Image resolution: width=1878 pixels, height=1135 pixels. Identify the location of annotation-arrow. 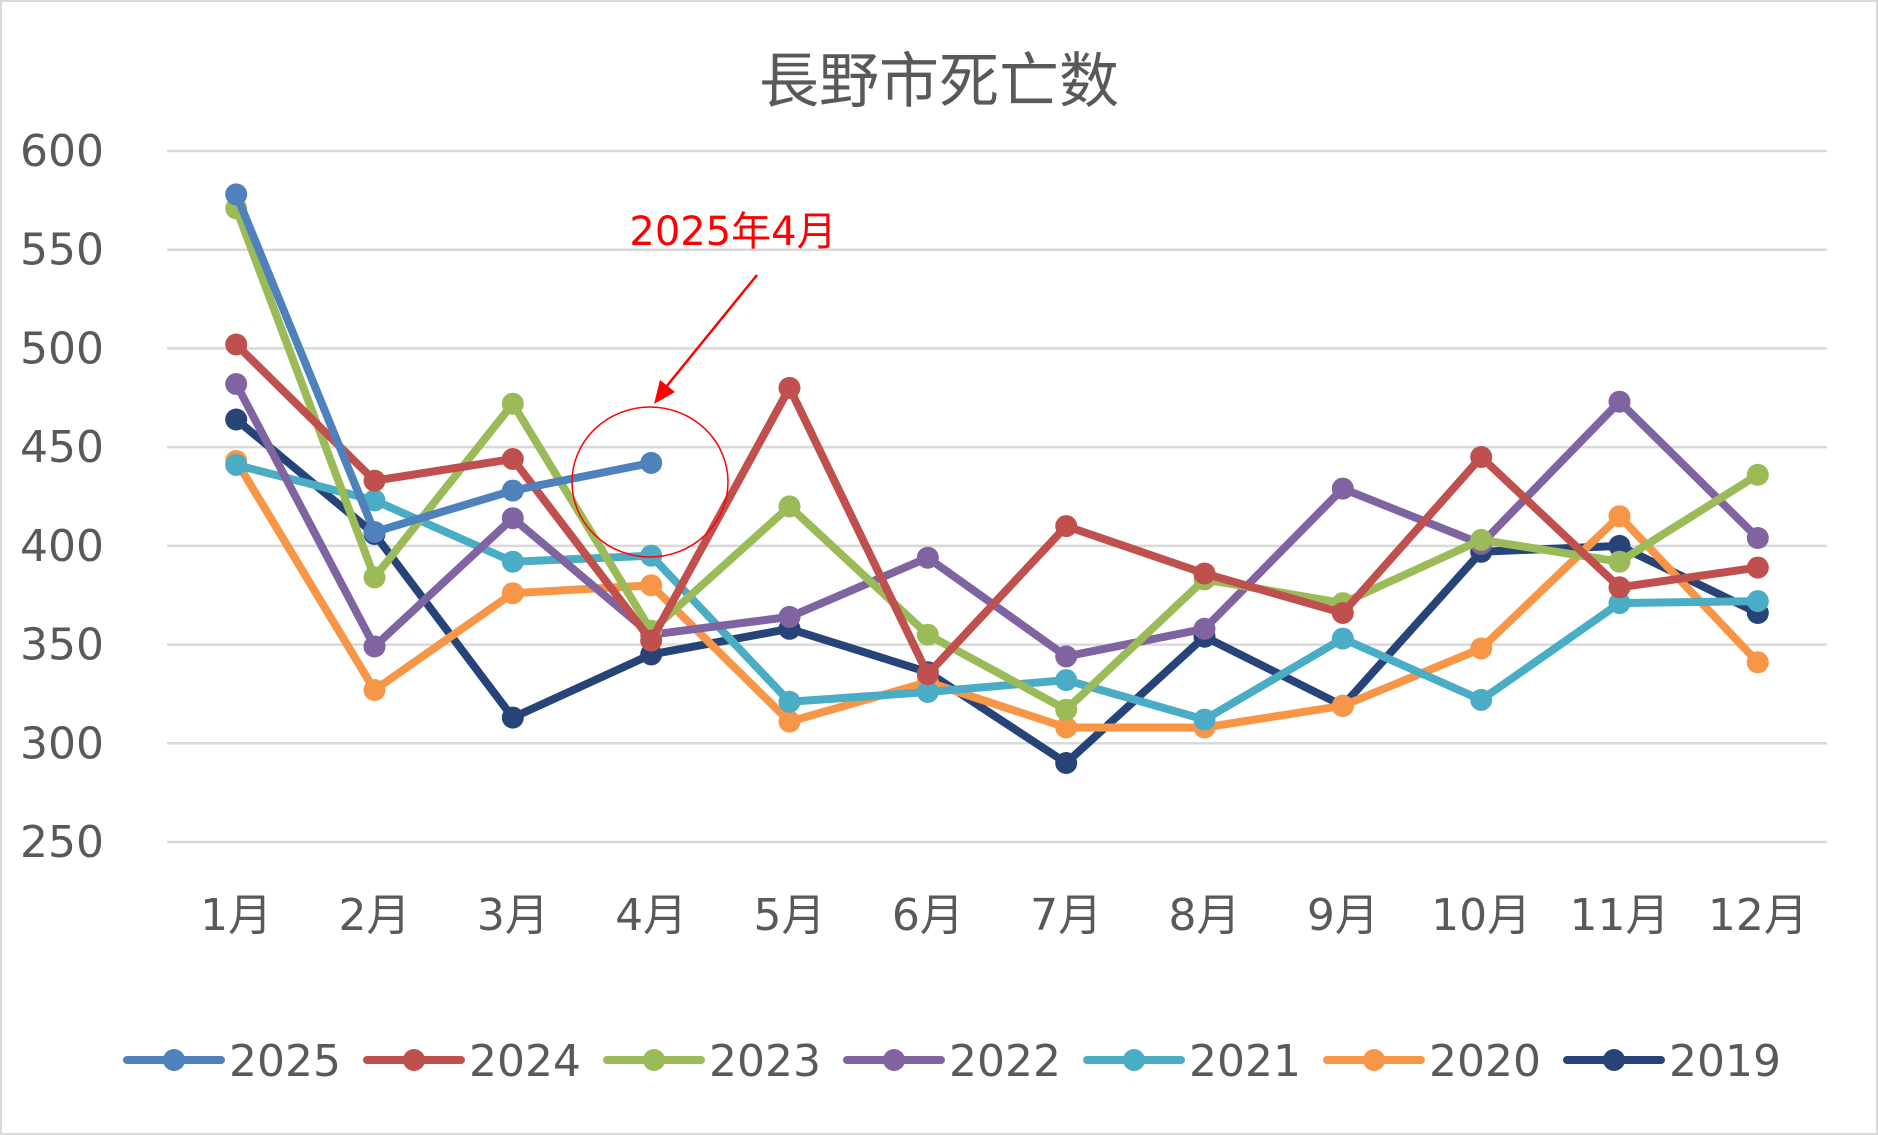
(711, 331).